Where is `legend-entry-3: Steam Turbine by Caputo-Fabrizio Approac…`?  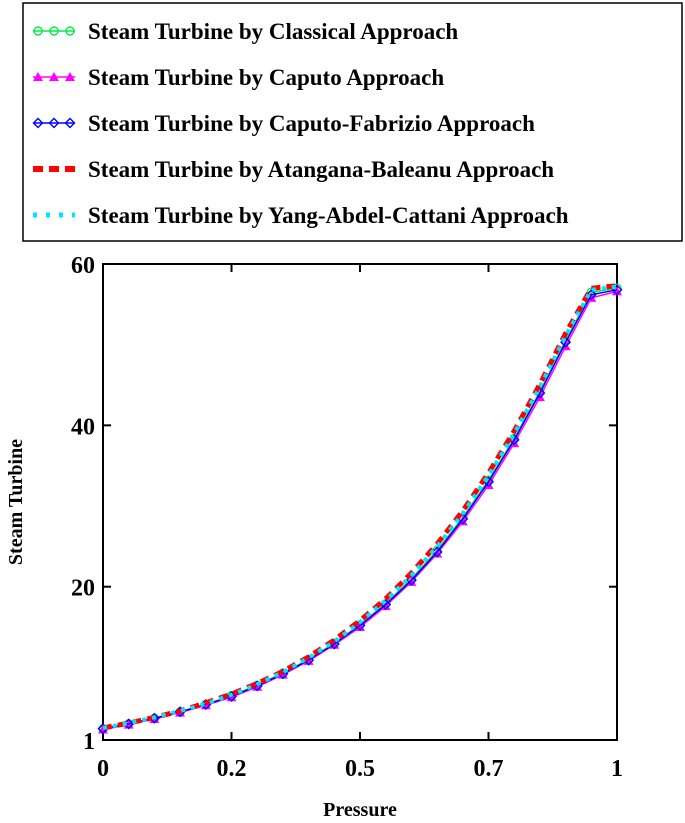
legend-entry-3: Steam Turbine by Caputo-Fabrizio Approac… is located at coordinates (311, 123).